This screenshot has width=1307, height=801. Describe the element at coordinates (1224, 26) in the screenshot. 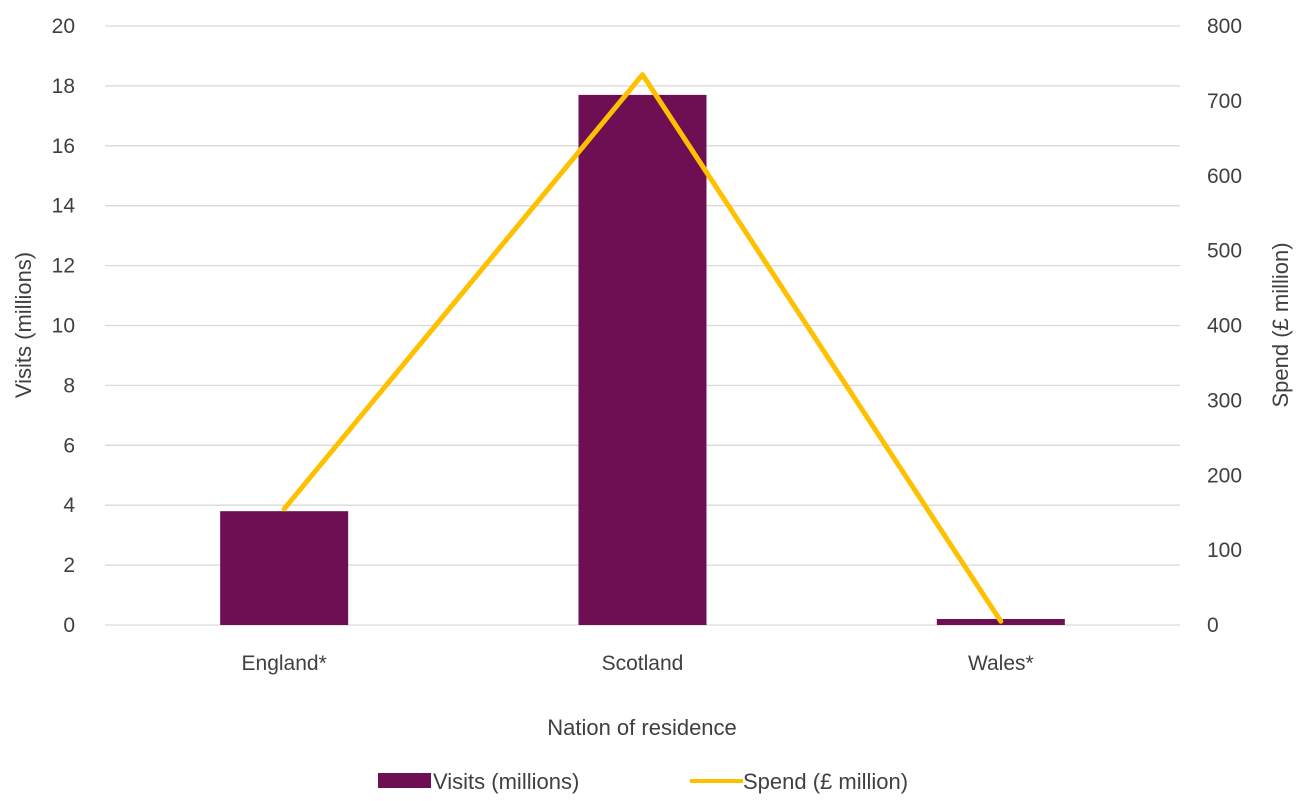

I see `y2-tick-label: 800` at that location.